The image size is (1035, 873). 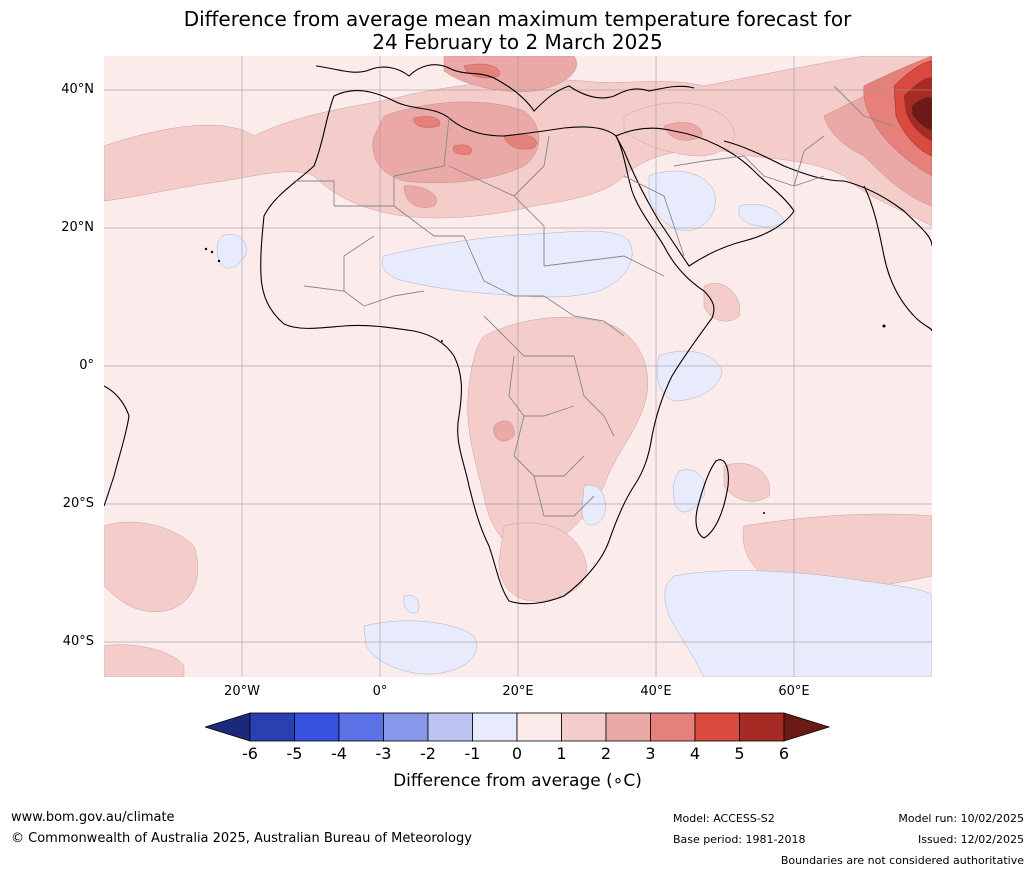 What do you see at coordinates (784, 753) in the screenshot?
I see `colorbar-tick-label: 6` at bounding box center [784, 753].